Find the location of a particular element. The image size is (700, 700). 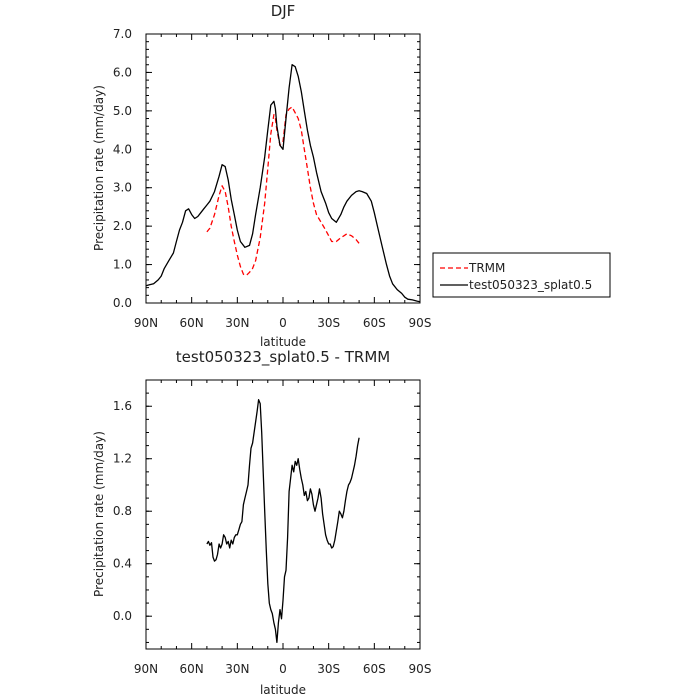

y-tick-label: 3.0 is located at coordinates (122, 188).